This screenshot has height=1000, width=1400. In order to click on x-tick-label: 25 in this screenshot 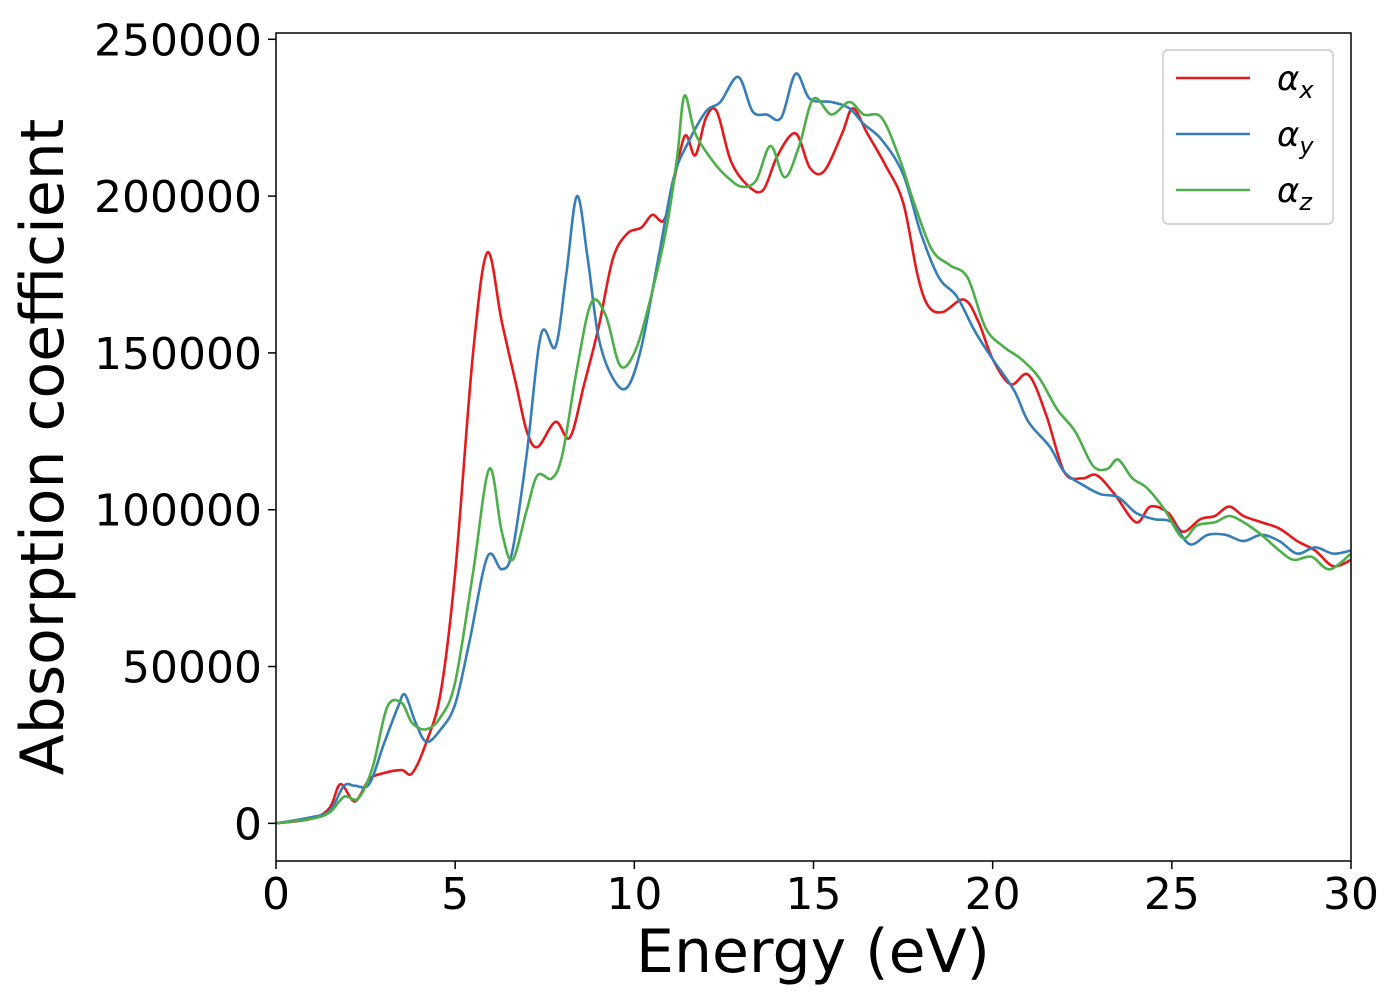, I will do `click(1172, 894)`.